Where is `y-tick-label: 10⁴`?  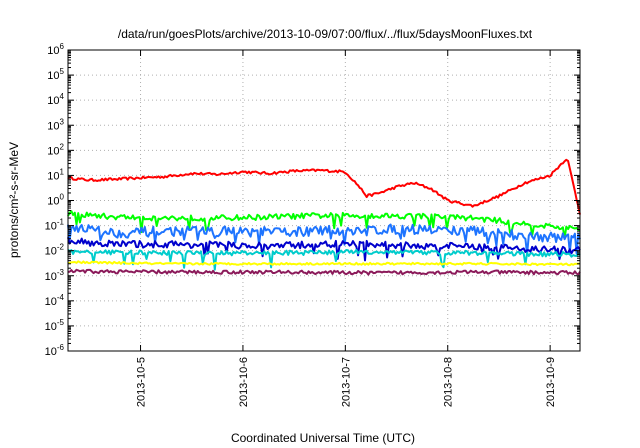 y-tick-label: 10⁴ is located at coordinates (55, 99).